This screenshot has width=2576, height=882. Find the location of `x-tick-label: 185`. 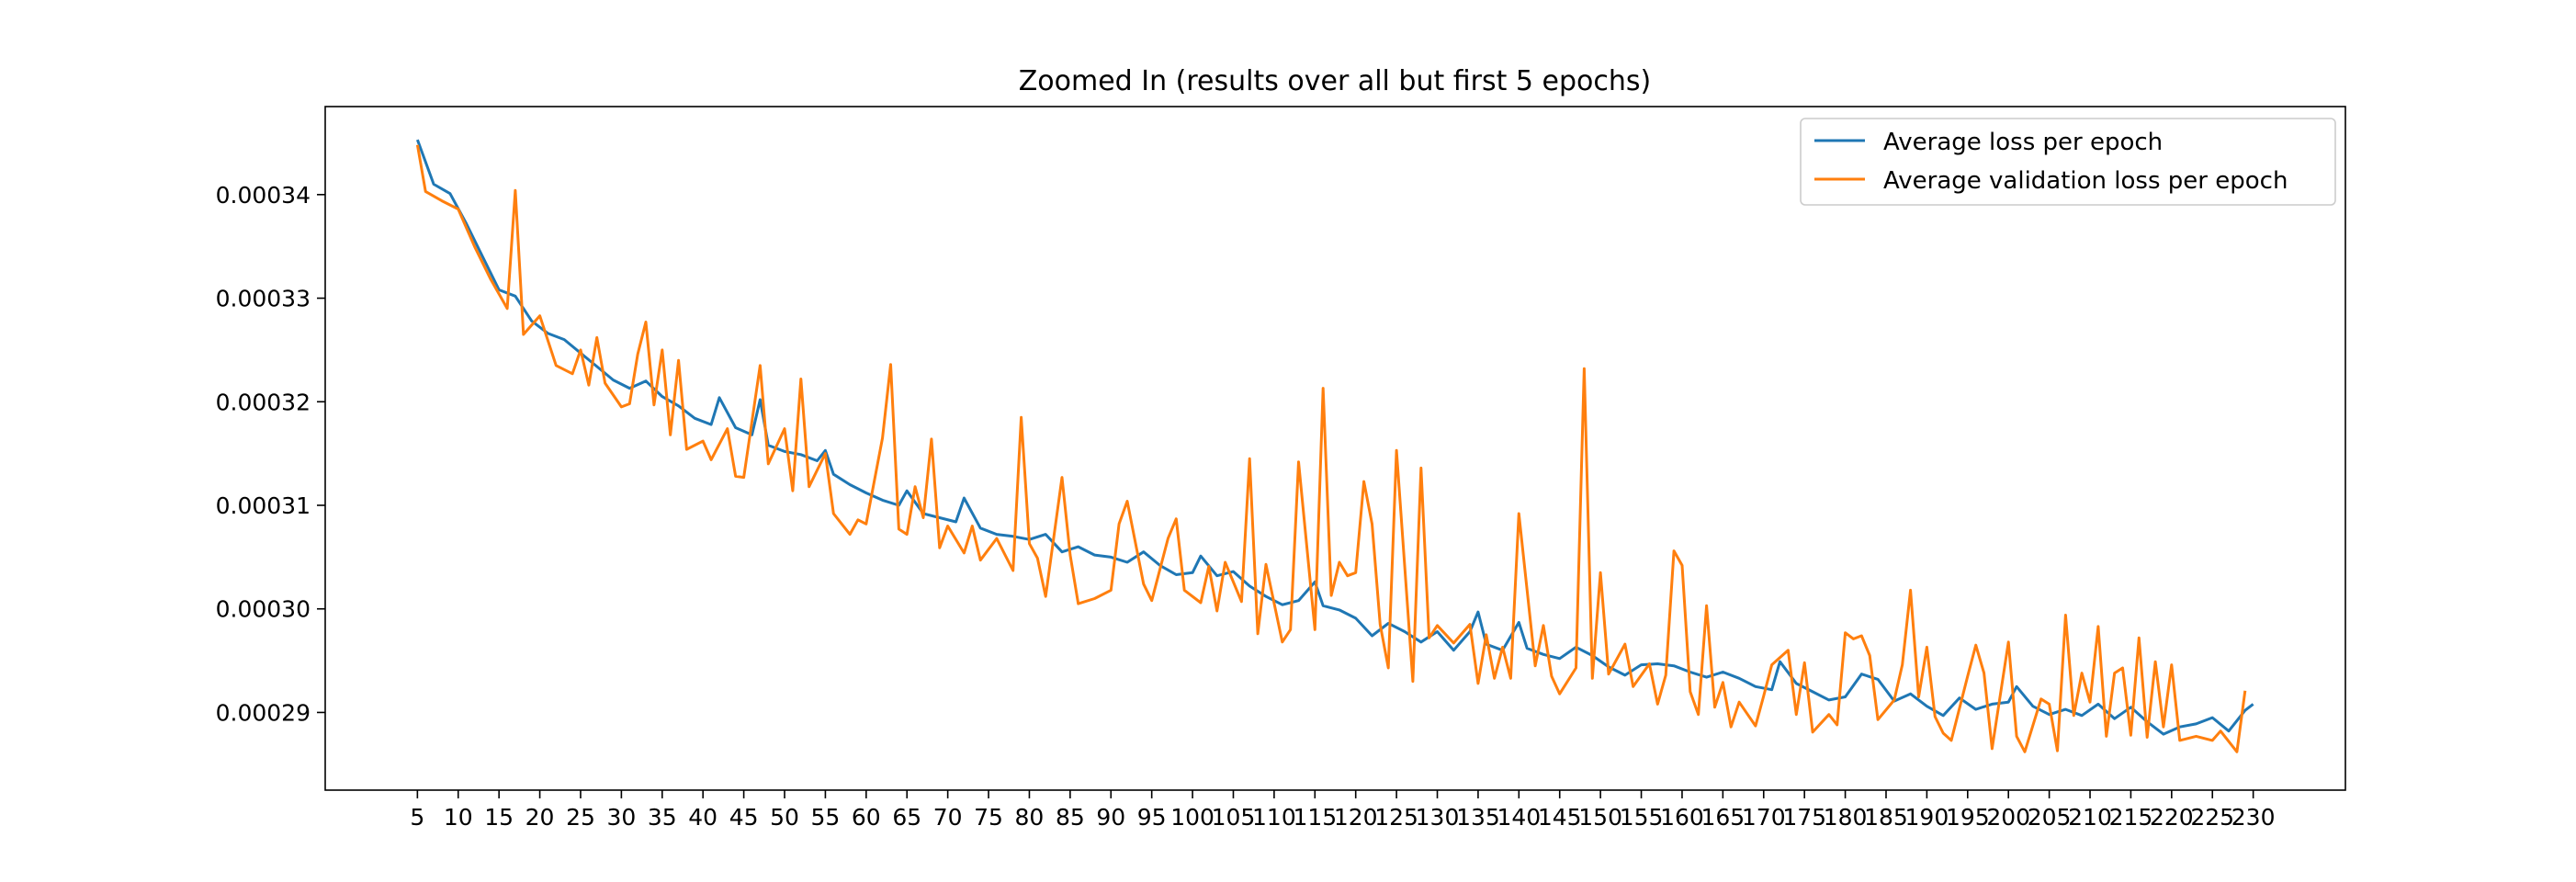

x-tick-label: 185 is located at coordinates (1886, 817).